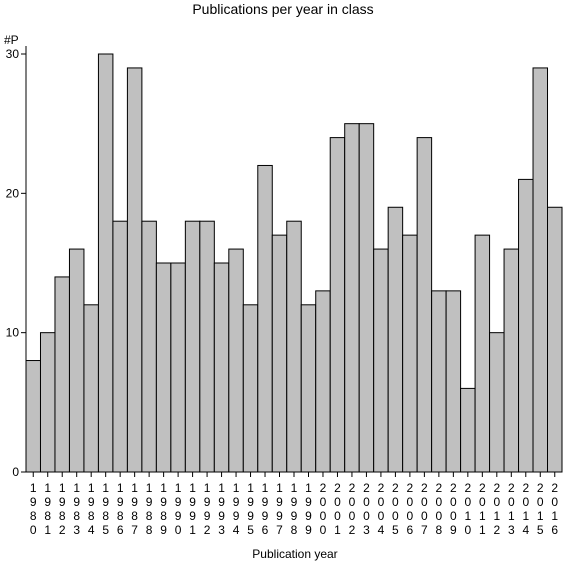 Image resolution: width=567 pixels, height=567 pixels. Describe the element at coordinates (105, 263) in the screenshot. I see `bar-1985` at that location.